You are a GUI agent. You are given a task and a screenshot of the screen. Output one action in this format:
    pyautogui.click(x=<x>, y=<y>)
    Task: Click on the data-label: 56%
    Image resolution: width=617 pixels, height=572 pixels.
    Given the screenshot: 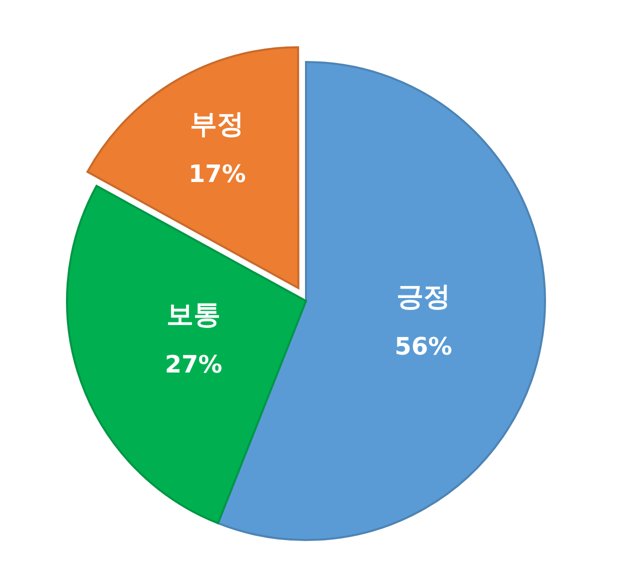 What is the action you would take?
    pyautogui.click(x=423, y=346)
    